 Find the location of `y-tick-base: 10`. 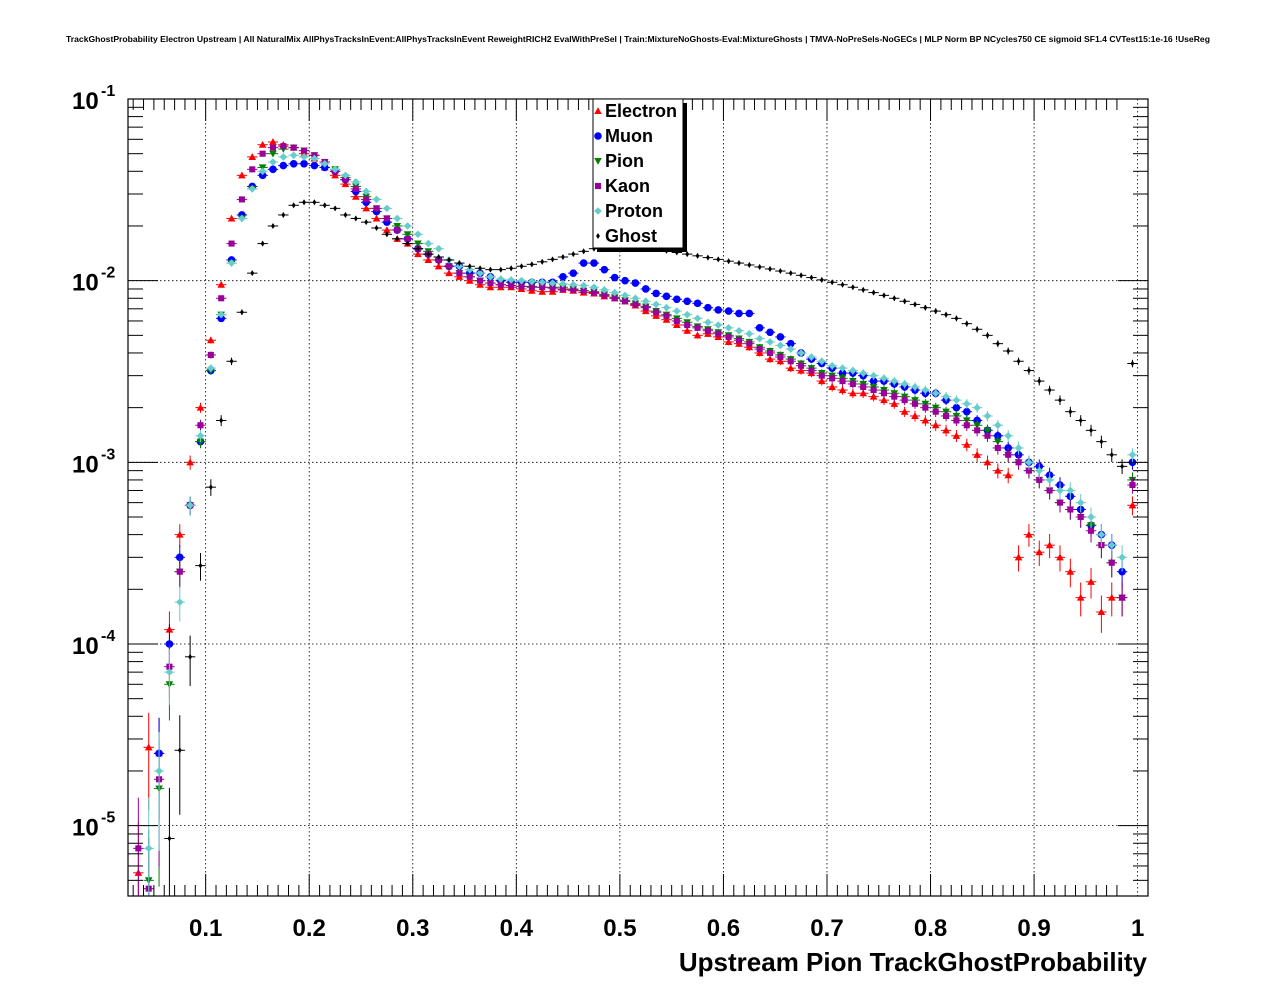

y-tick-base: 10 is located at coordinates (85, 464).